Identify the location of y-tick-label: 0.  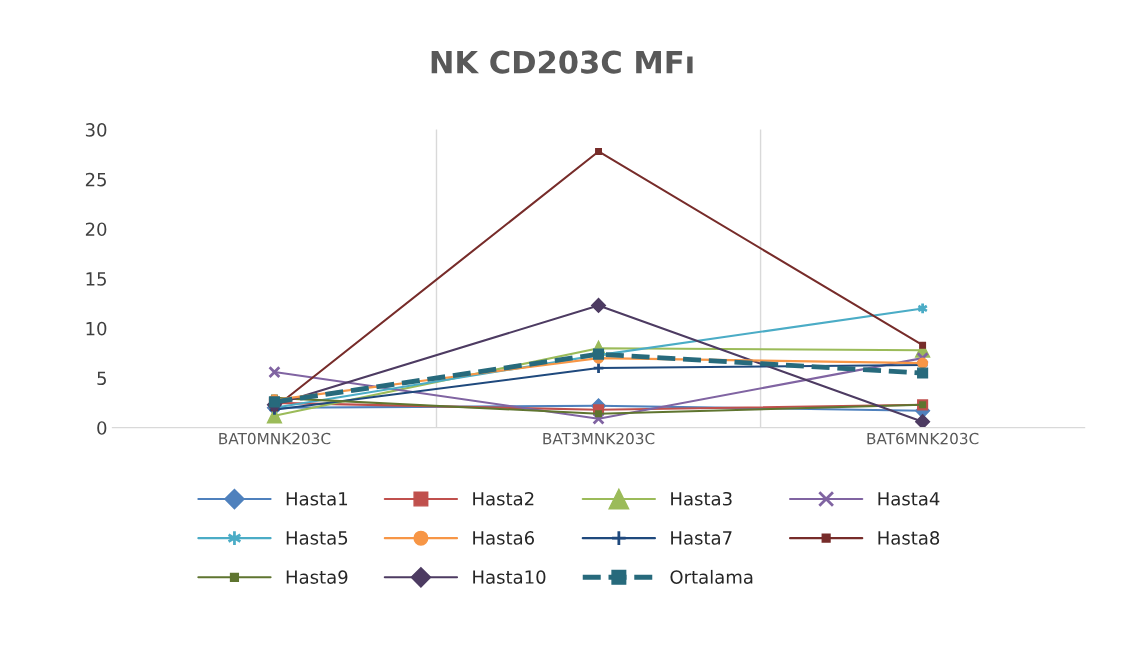
(102, 428).